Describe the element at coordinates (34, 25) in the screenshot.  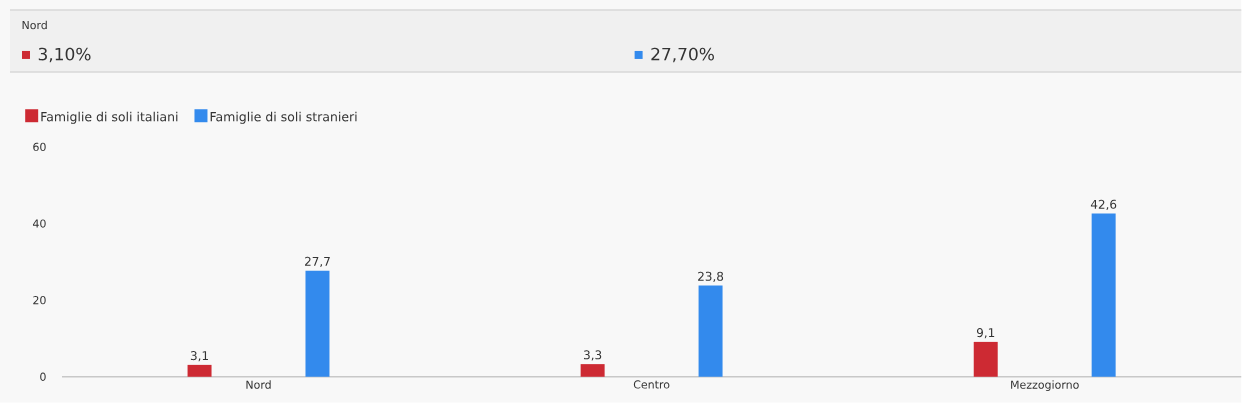
I see `text: Nord` at that location.